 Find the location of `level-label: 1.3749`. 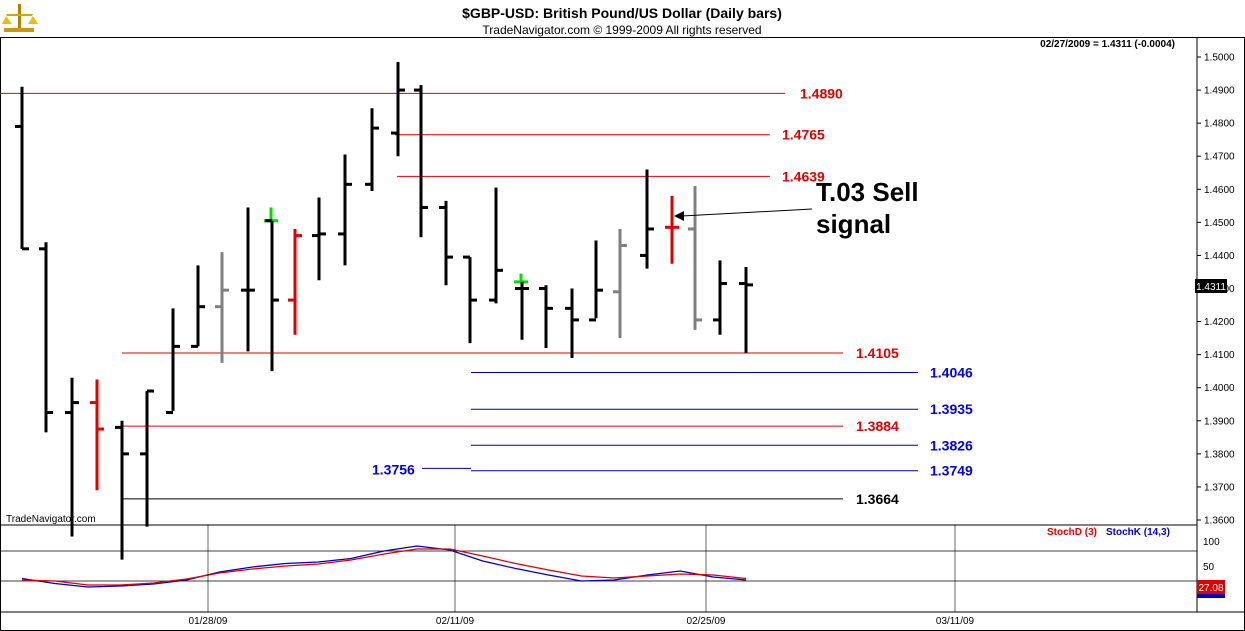

level-label: 1.3749 is located at coordinates (951, 471).